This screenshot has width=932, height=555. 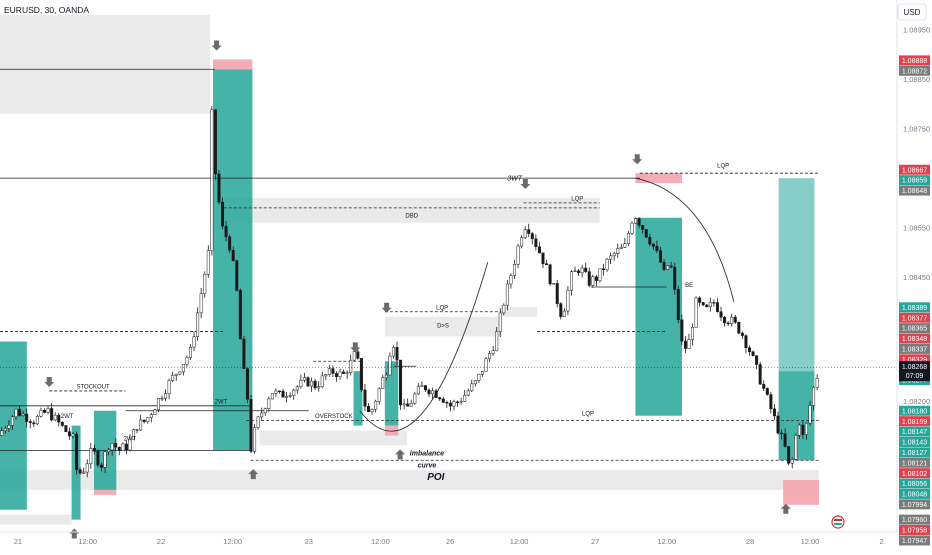 I want to click on price-tick: 1.08750, so click(x=916, y=129).